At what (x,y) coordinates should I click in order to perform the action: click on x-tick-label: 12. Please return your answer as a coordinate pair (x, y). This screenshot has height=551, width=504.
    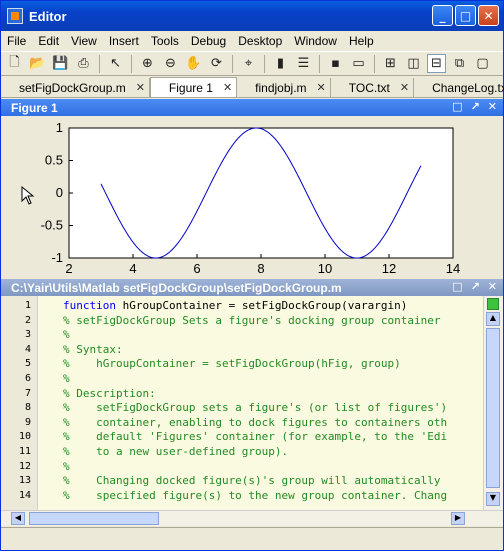
    Looking at the image, I should click on (389, 268).